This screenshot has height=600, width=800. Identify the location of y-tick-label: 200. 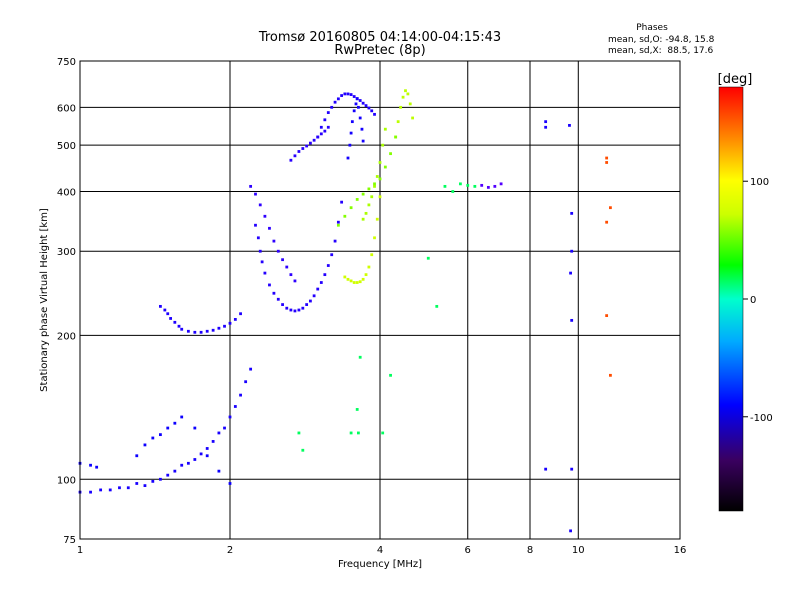
(66, 336).